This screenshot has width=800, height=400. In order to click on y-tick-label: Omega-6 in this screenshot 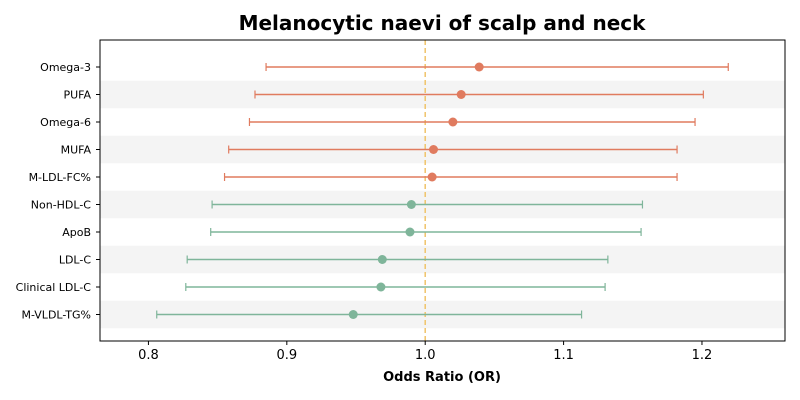, I will do `click(65, 122)`.